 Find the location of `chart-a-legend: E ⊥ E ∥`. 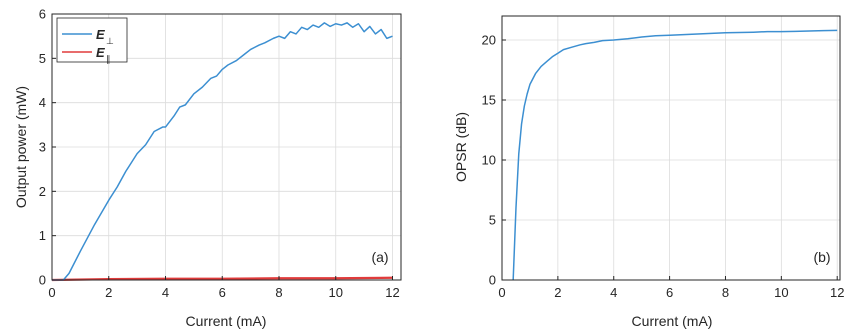

chart-a-legend: E ⊥ E ∥ is located at coordinates (92, 40).